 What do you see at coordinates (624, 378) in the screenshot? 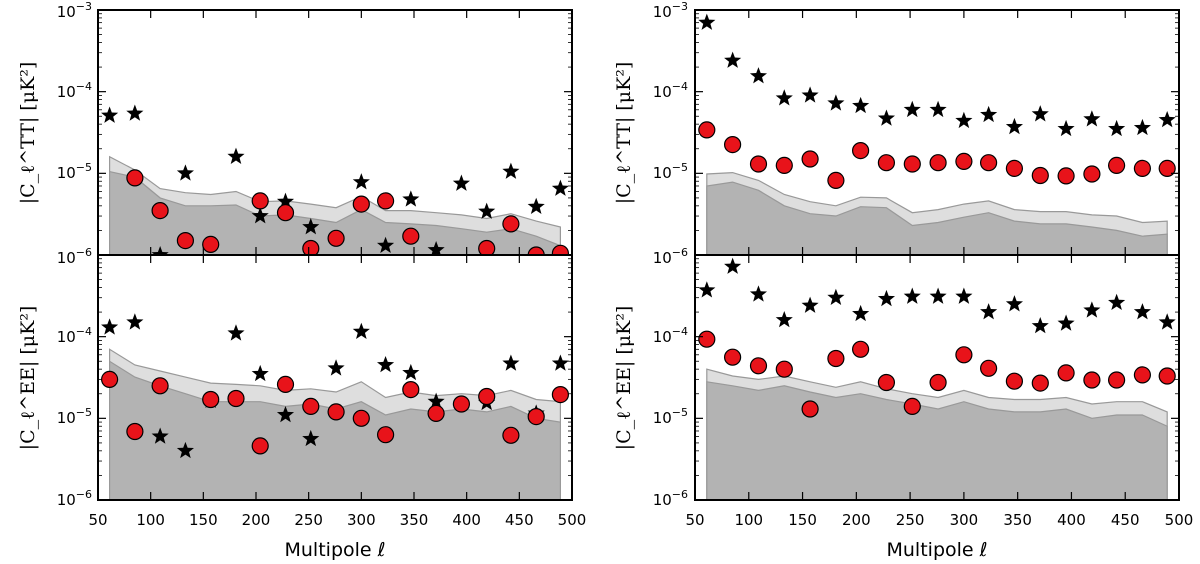
I see `y-axis-label-bottom-right: |C_ℓ^EE| [μK²]` at bounding box center [624, 378].